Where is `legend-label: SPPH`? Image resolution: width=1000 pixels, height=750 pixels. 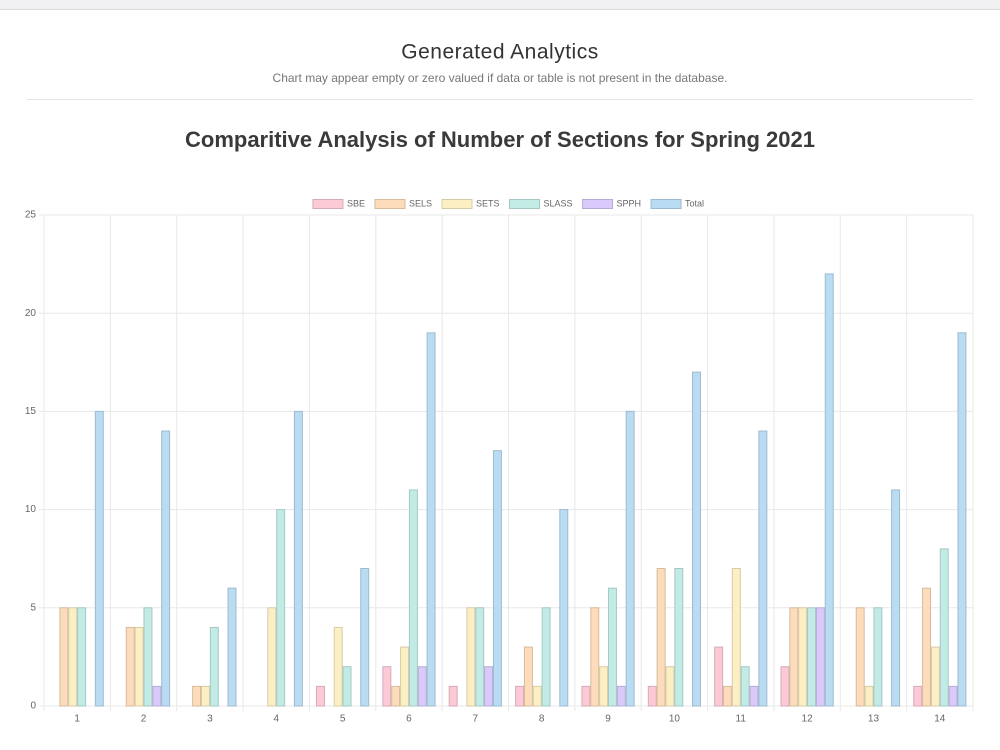
legend-label: SPPH is located at coordinates (629, 203).